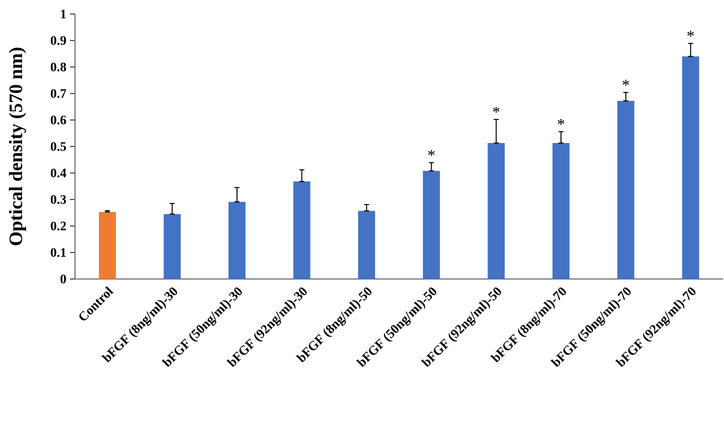  I want to click on y-tick-label: 0.3, so click(58, 199).